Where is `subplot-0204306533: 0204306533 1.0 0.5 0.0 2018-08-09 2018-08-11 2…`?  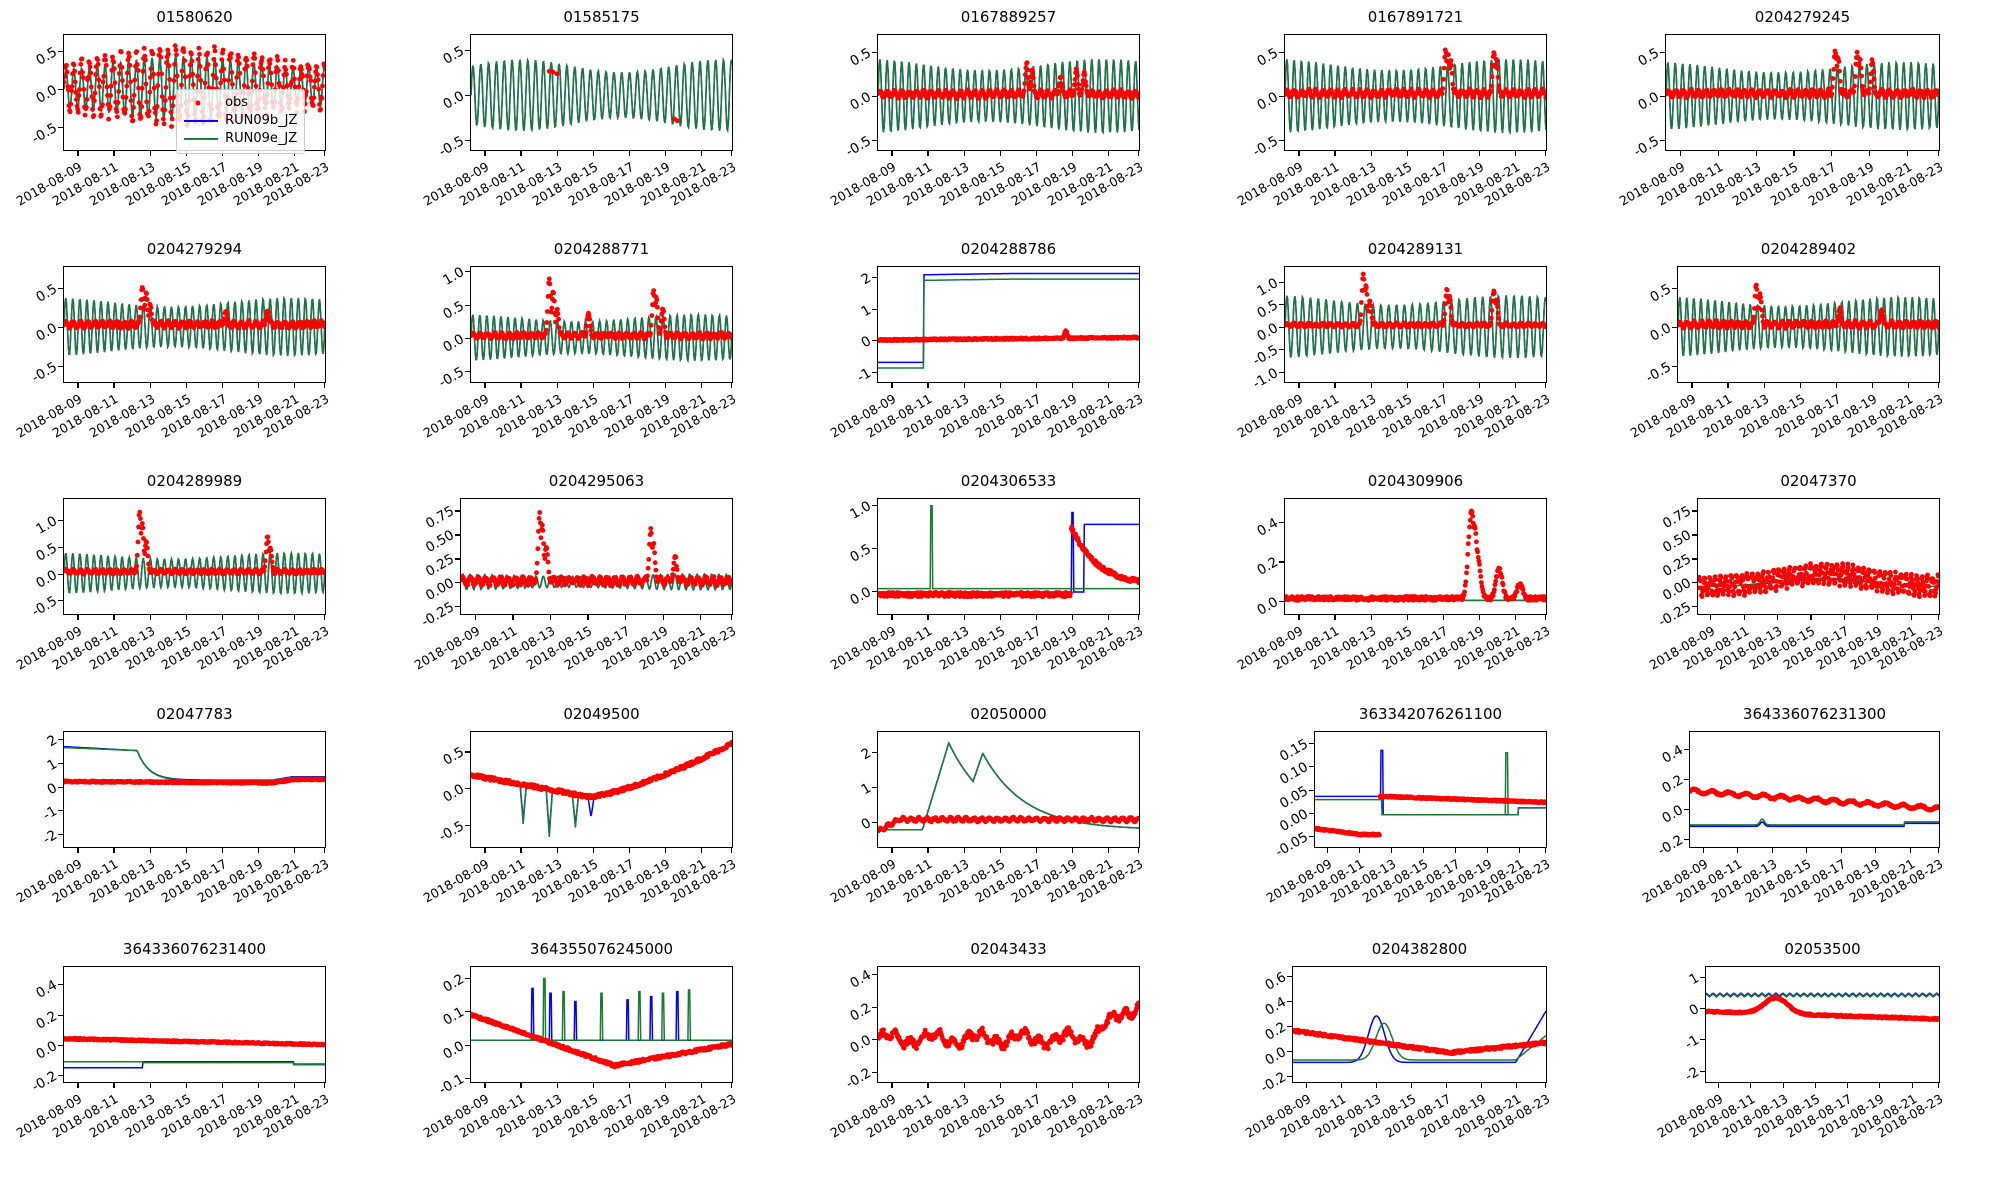
subplot-0204306533: 0204306533 1.0 0.5 0.0 2018-08-09 2018-08-11 2… is located at coordinates (973, 585).